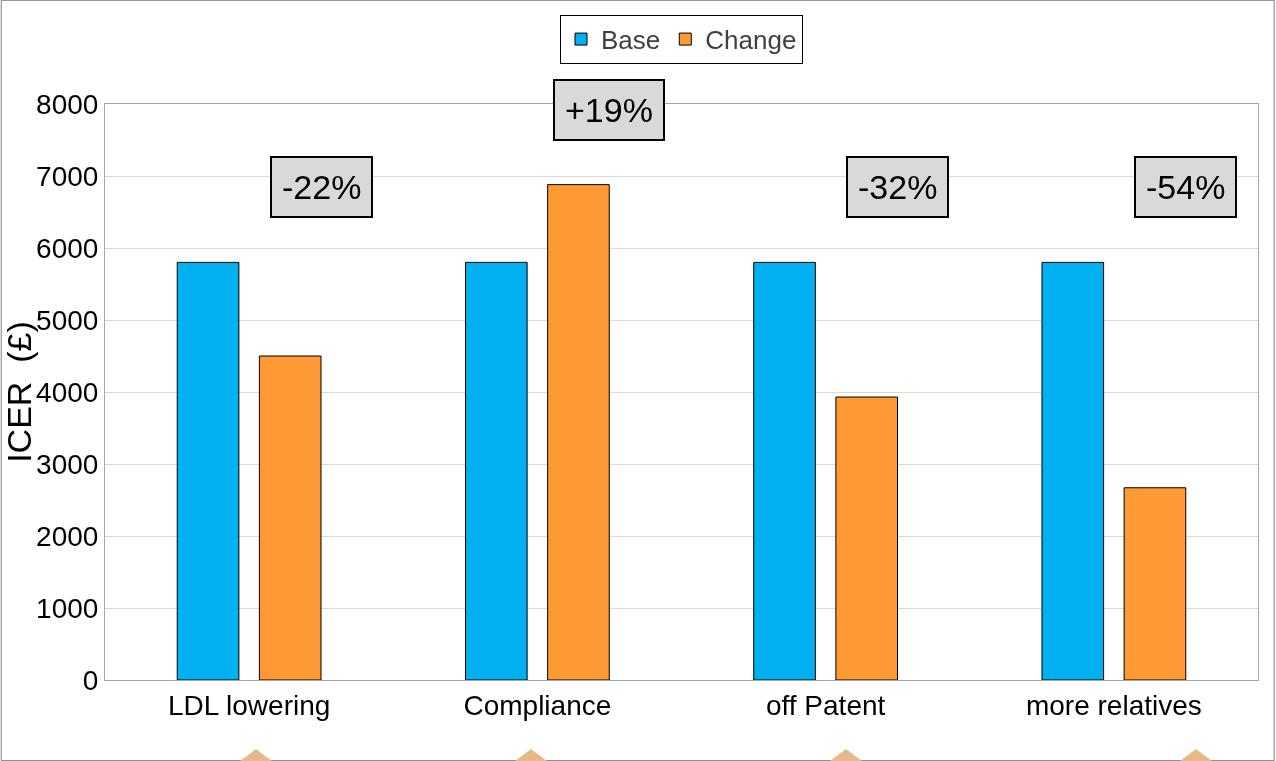 This screenshot has height=761, width=1276. I want to click on y-tick-label: 1000, so click(67, 608).